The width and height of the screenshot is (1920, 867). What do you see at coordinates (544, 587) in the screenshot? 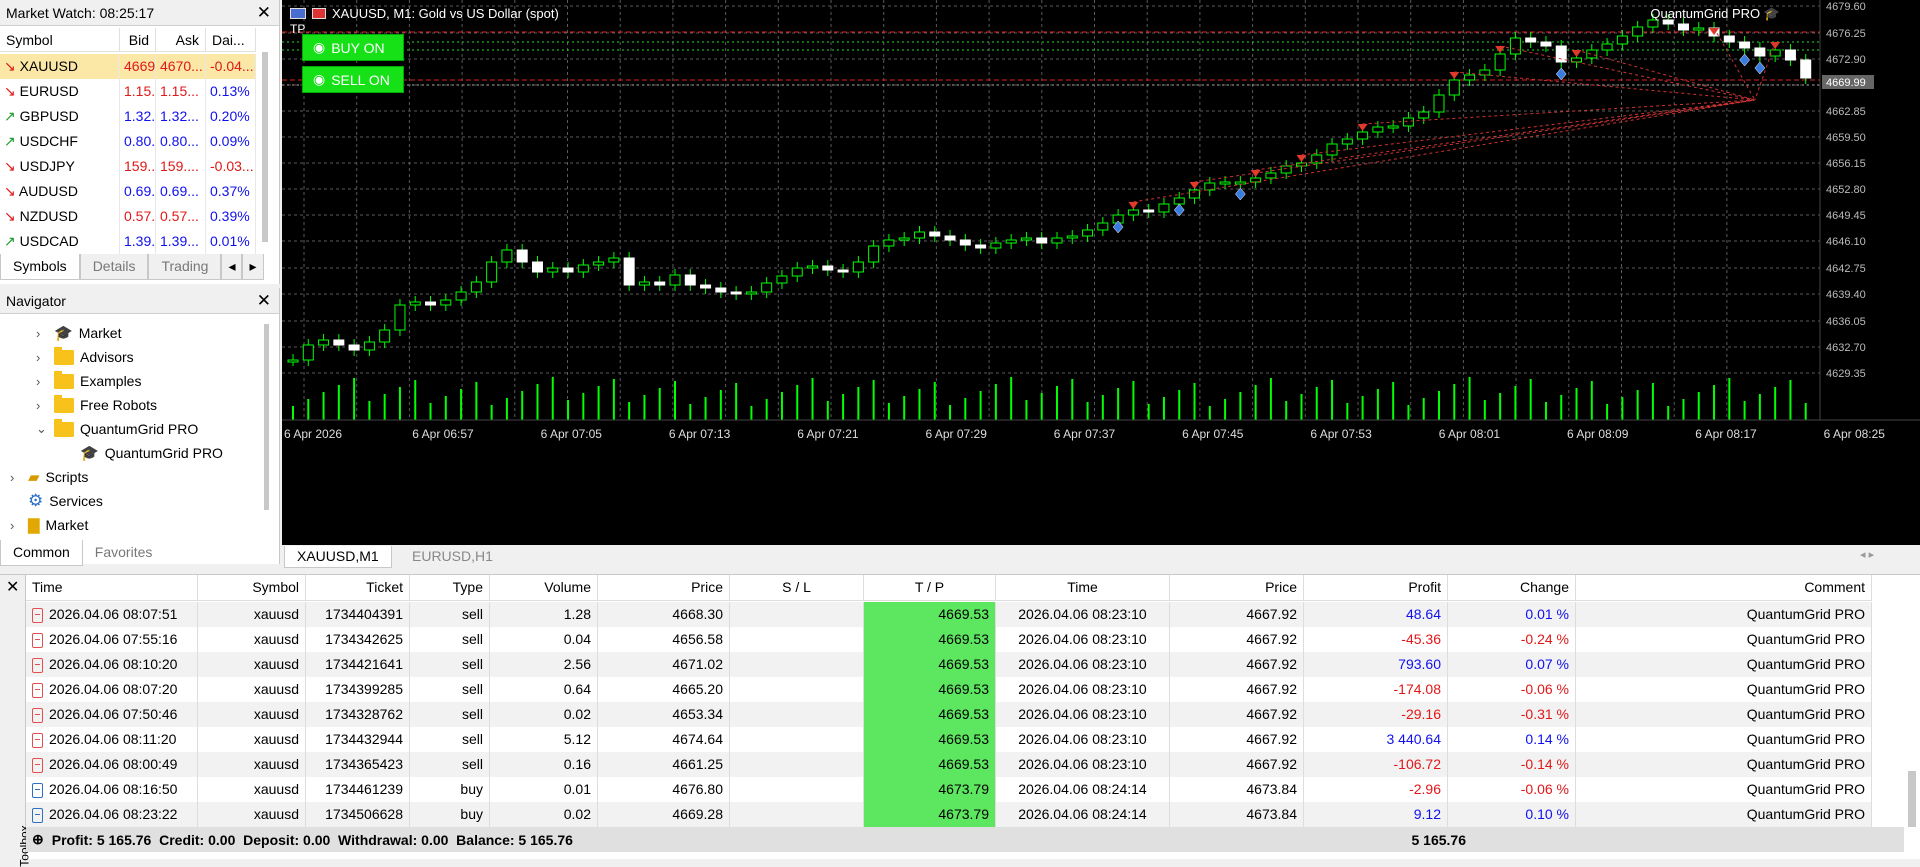
I see `column-header: Volume` at bounding box center [544, 587].